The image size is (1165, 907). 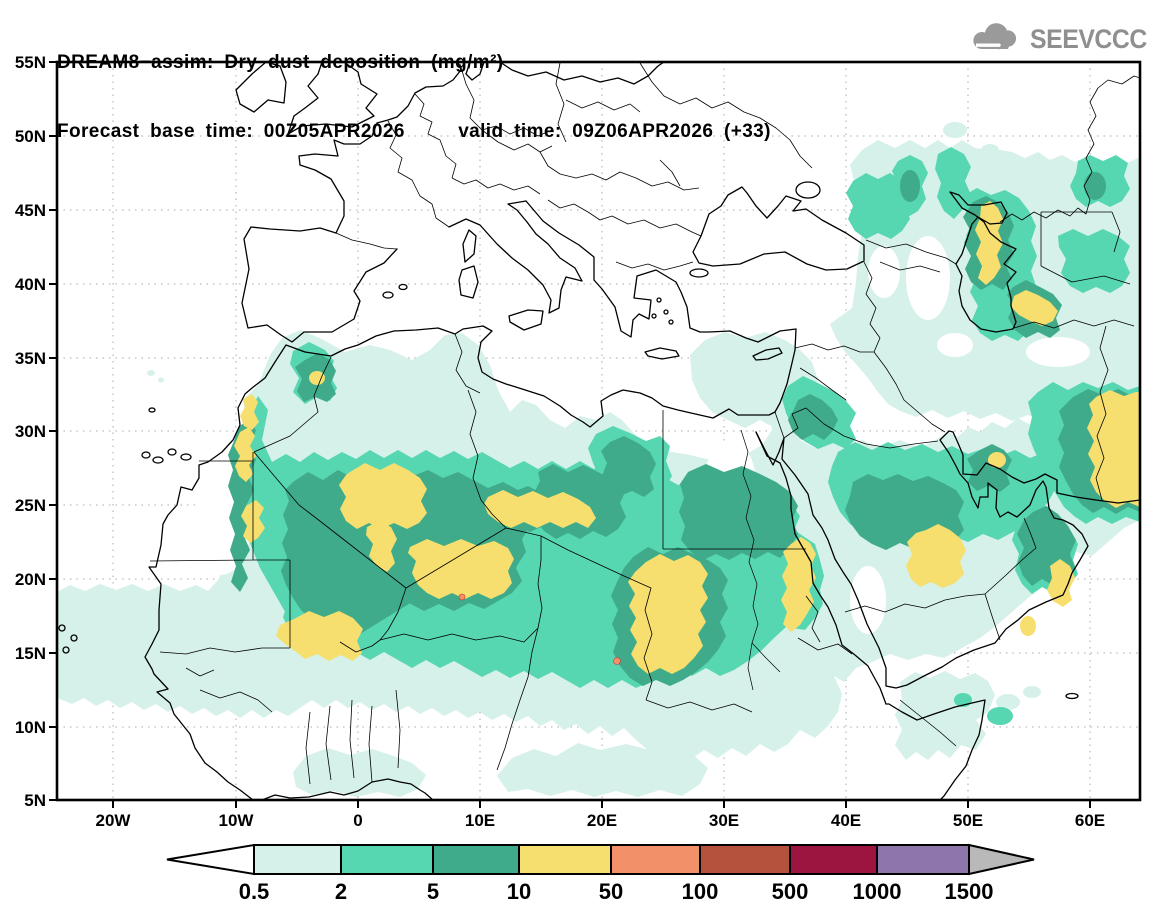 What do you see at coordinates (969, 891) in the screenshot?
I see `legend-label: 1500` at bounding box center [969, 891].